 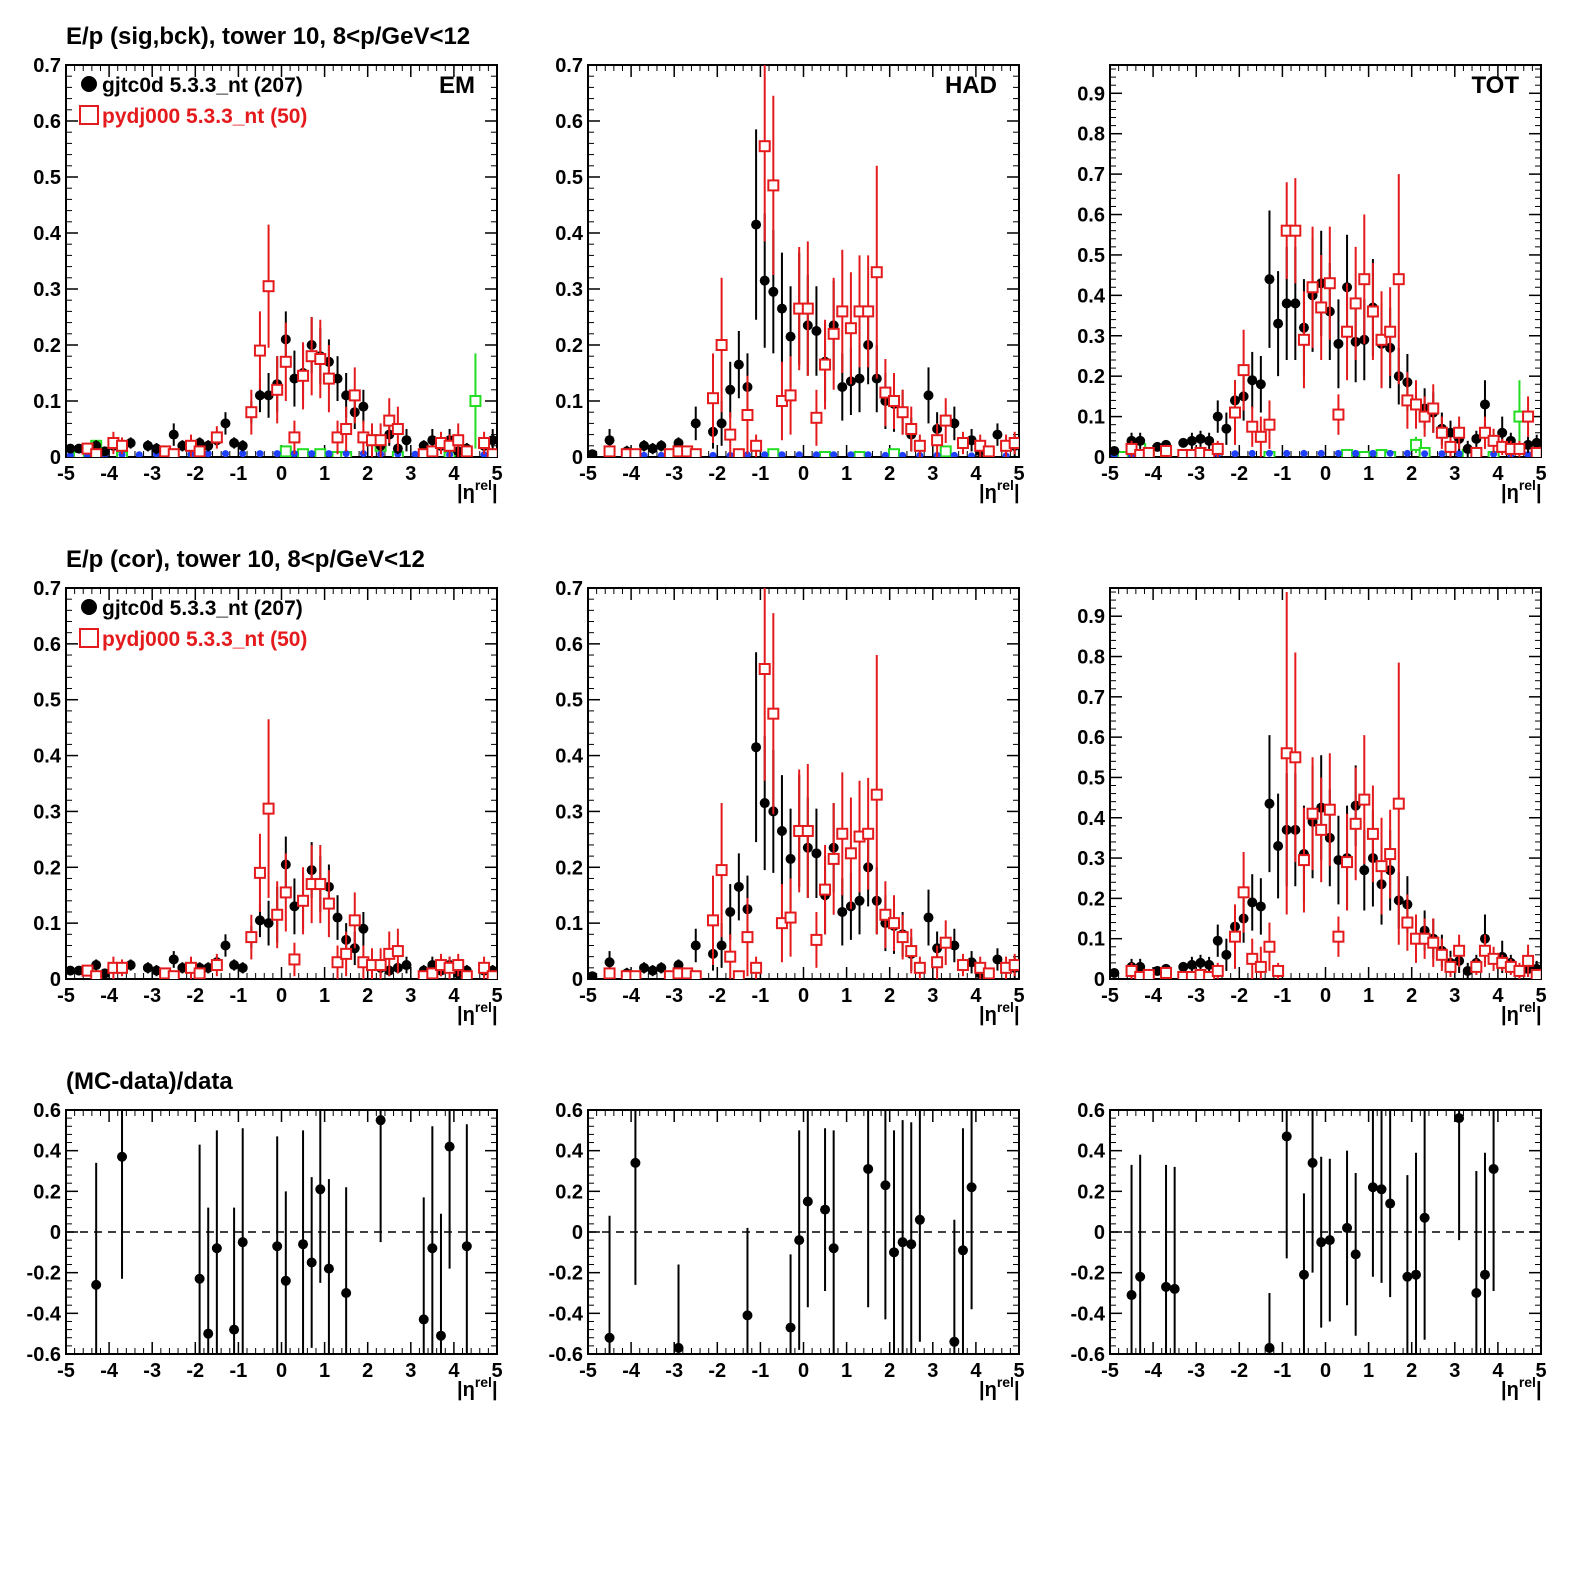 I want to click on row3-title: (MC-data)/data, so click(x=149, y=1081).